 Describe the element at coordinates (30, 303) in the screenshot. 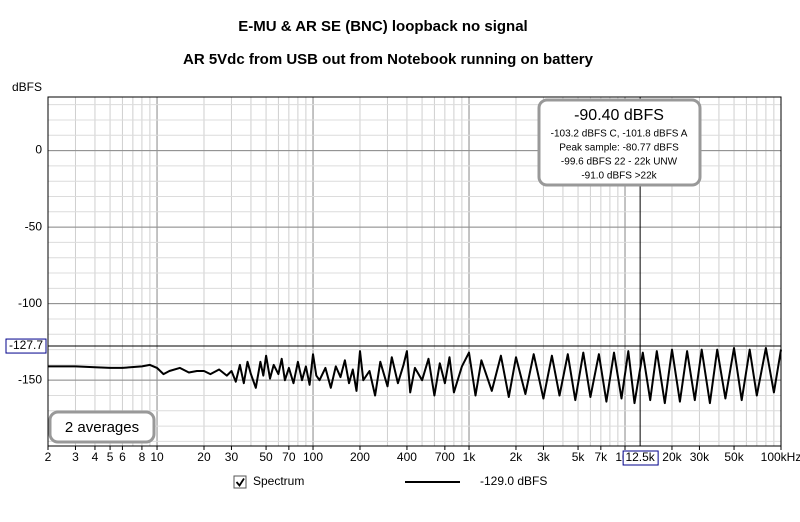

I see `y-tick-label: -100` at that location.